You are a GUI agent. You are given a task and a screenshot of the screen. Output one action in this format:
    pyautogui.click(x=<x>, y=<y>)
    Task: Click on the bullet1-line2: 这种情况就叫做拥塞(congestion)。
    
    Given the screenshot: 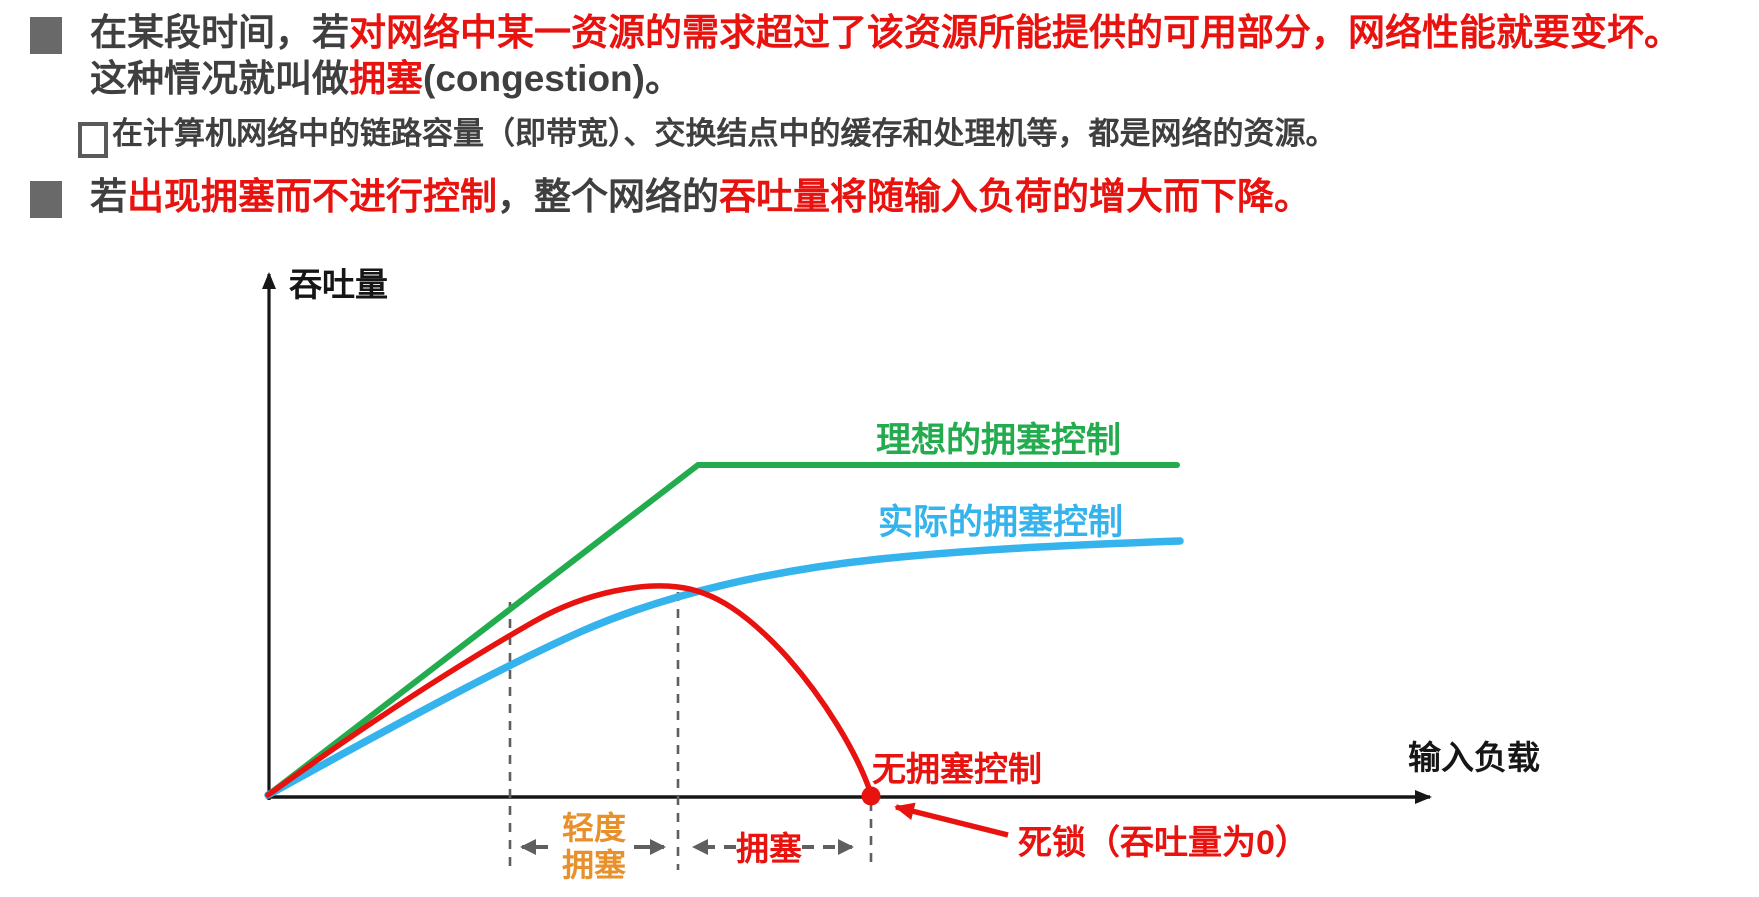 What is the action you would take?
    pyautogui.click(x=386, y=79)
    